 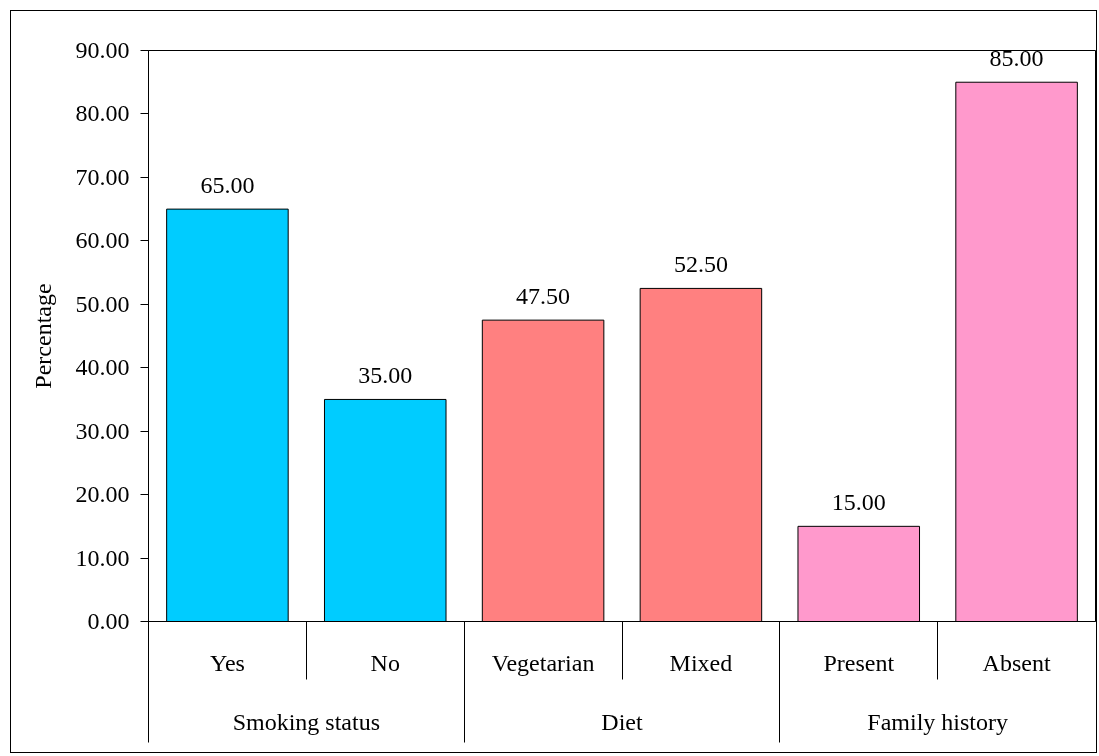 I want to click on data-label: 47.50, so click(x=543, y=296).